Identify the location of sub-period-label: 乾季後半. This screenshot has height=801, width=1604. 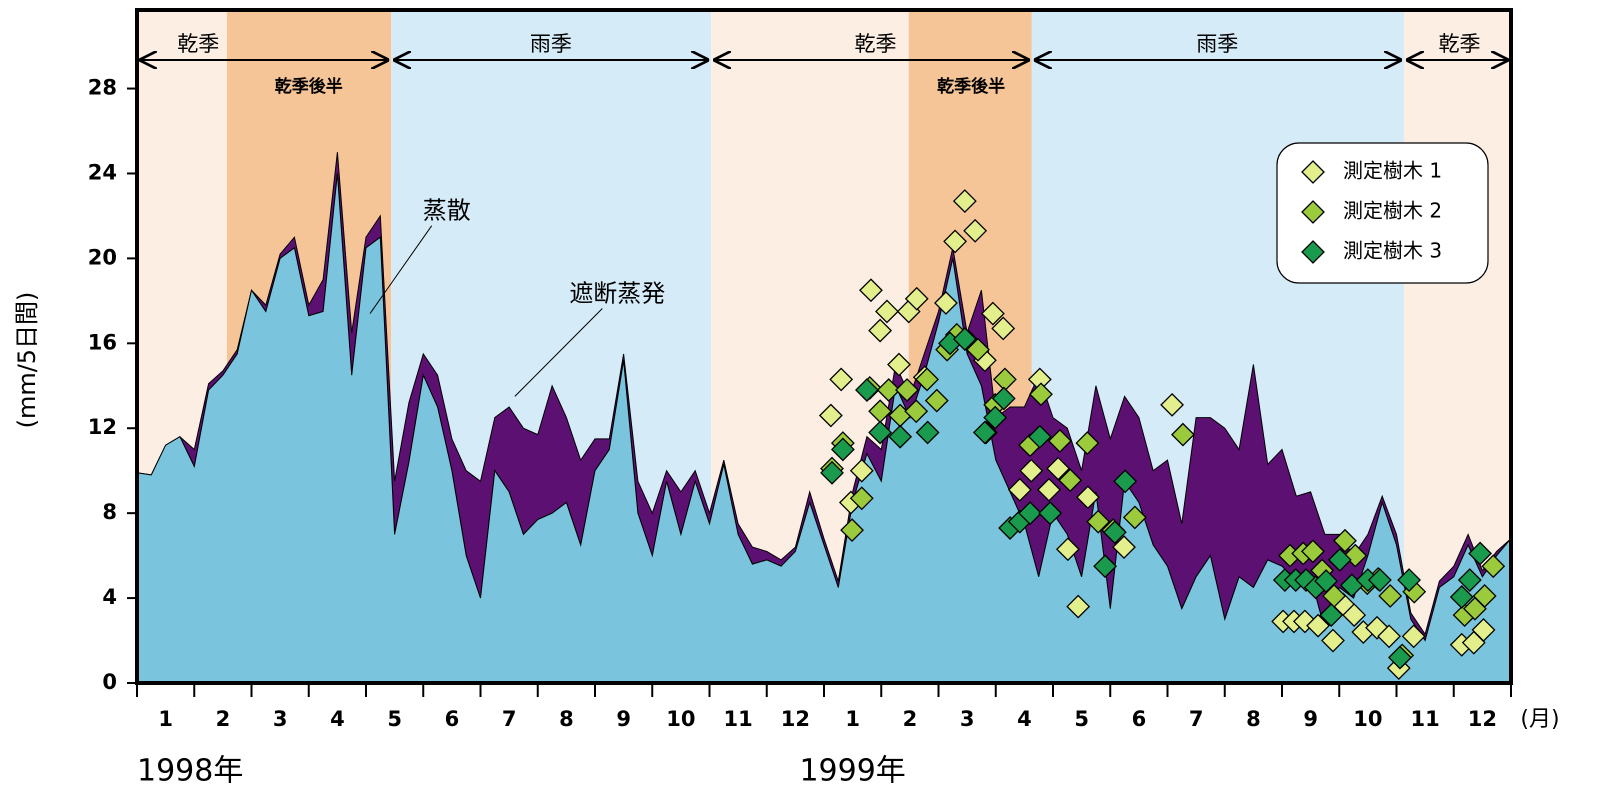
(971, 86).